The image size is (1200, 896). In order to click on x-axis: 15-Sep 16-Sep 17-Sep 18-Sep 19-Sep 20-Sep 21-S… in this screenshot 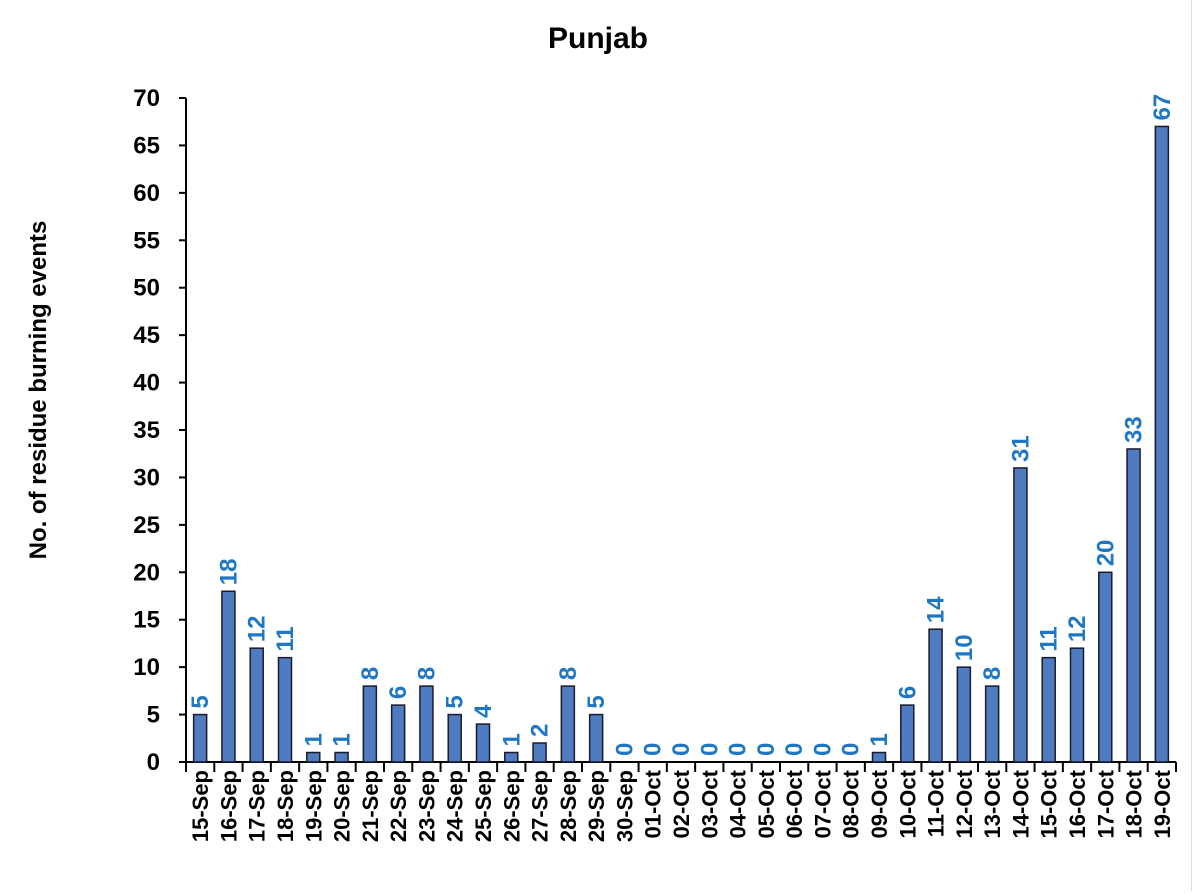, I will do `click(681, 801)`.